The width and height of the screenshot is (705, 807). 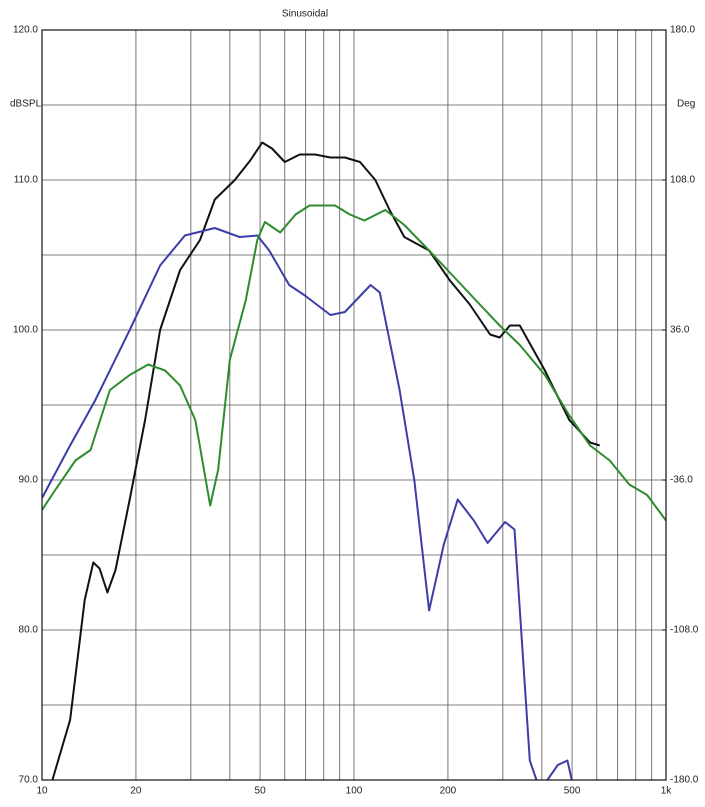 I want to click on y-tick-label: 110.0, so click(x=26, y=180).